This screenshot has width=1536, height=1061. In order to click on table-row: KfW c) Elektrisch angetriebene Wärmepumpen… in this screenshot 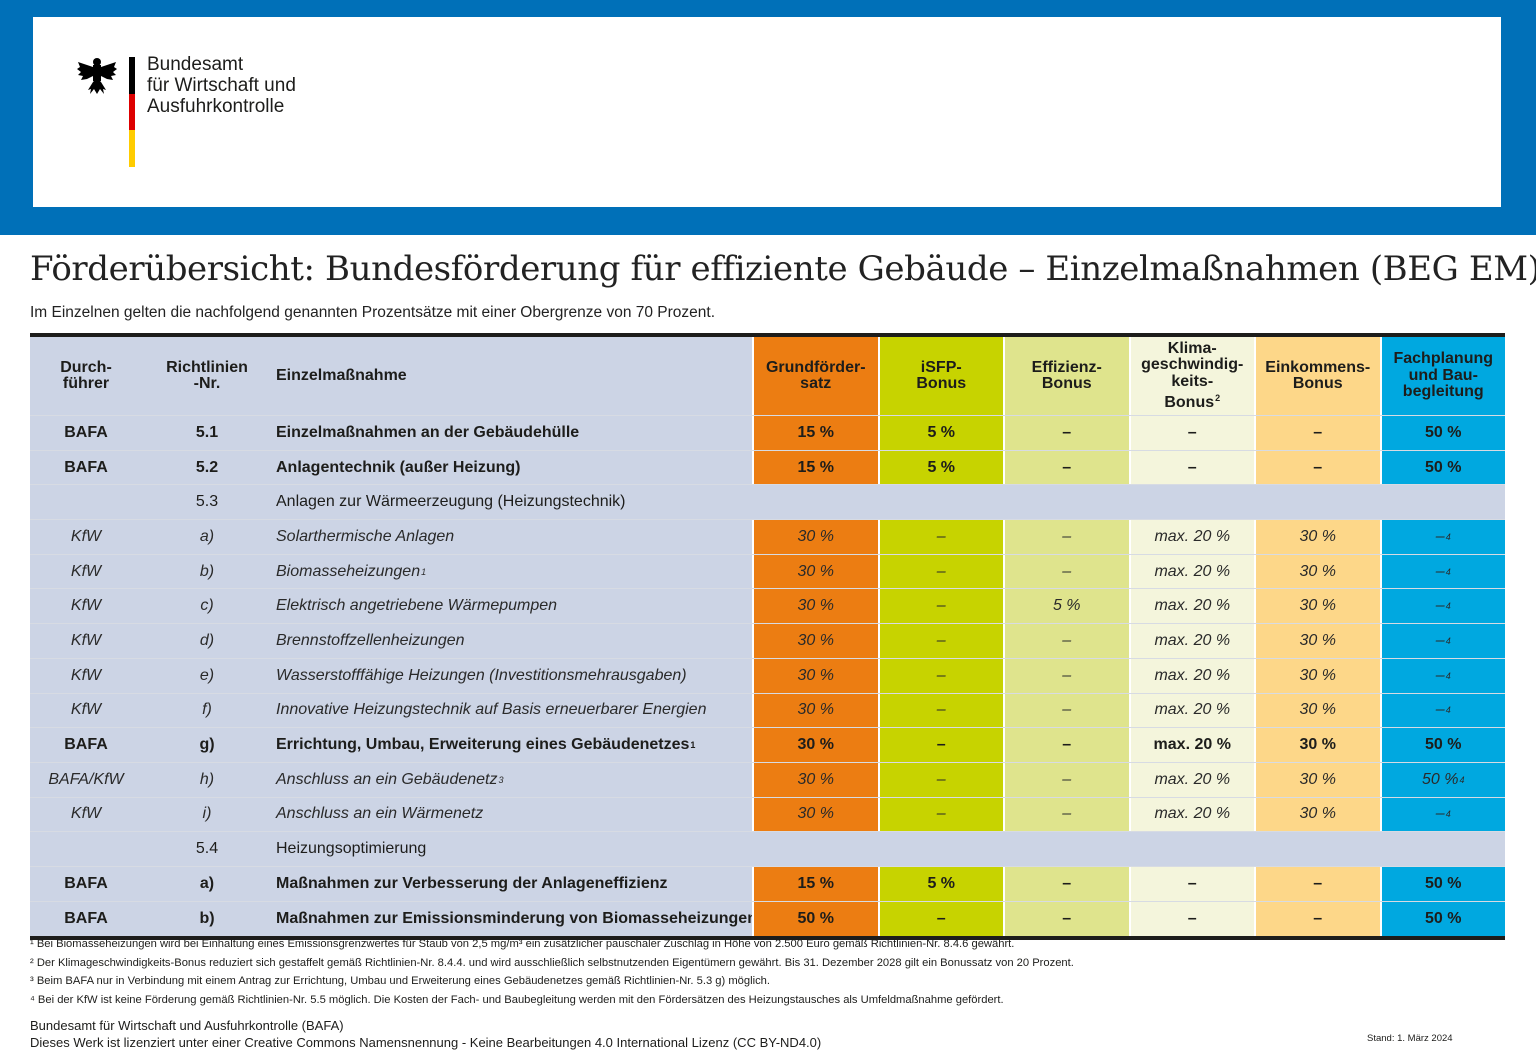, I will do `click(767, 607)`.